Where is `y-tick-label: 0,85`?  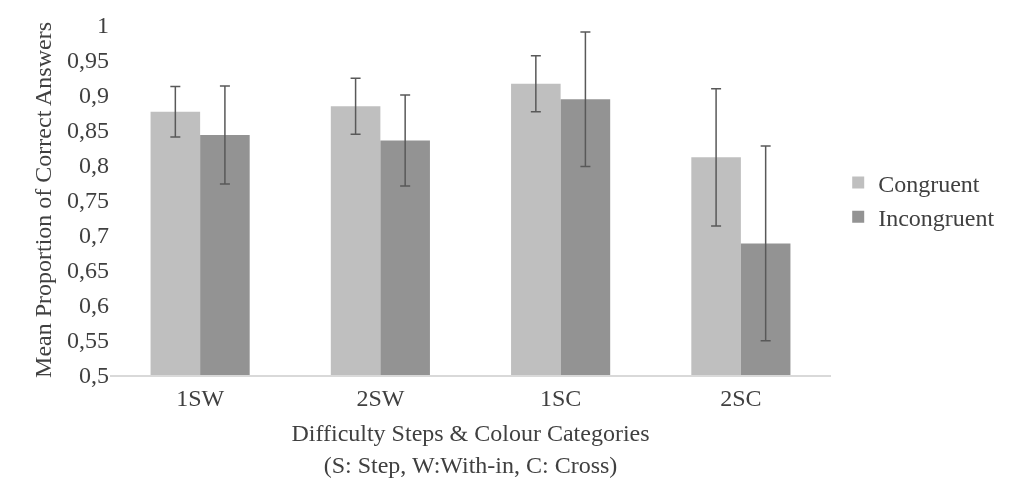
y-tick-label: 0,85 is located at coordinates (88, 130).